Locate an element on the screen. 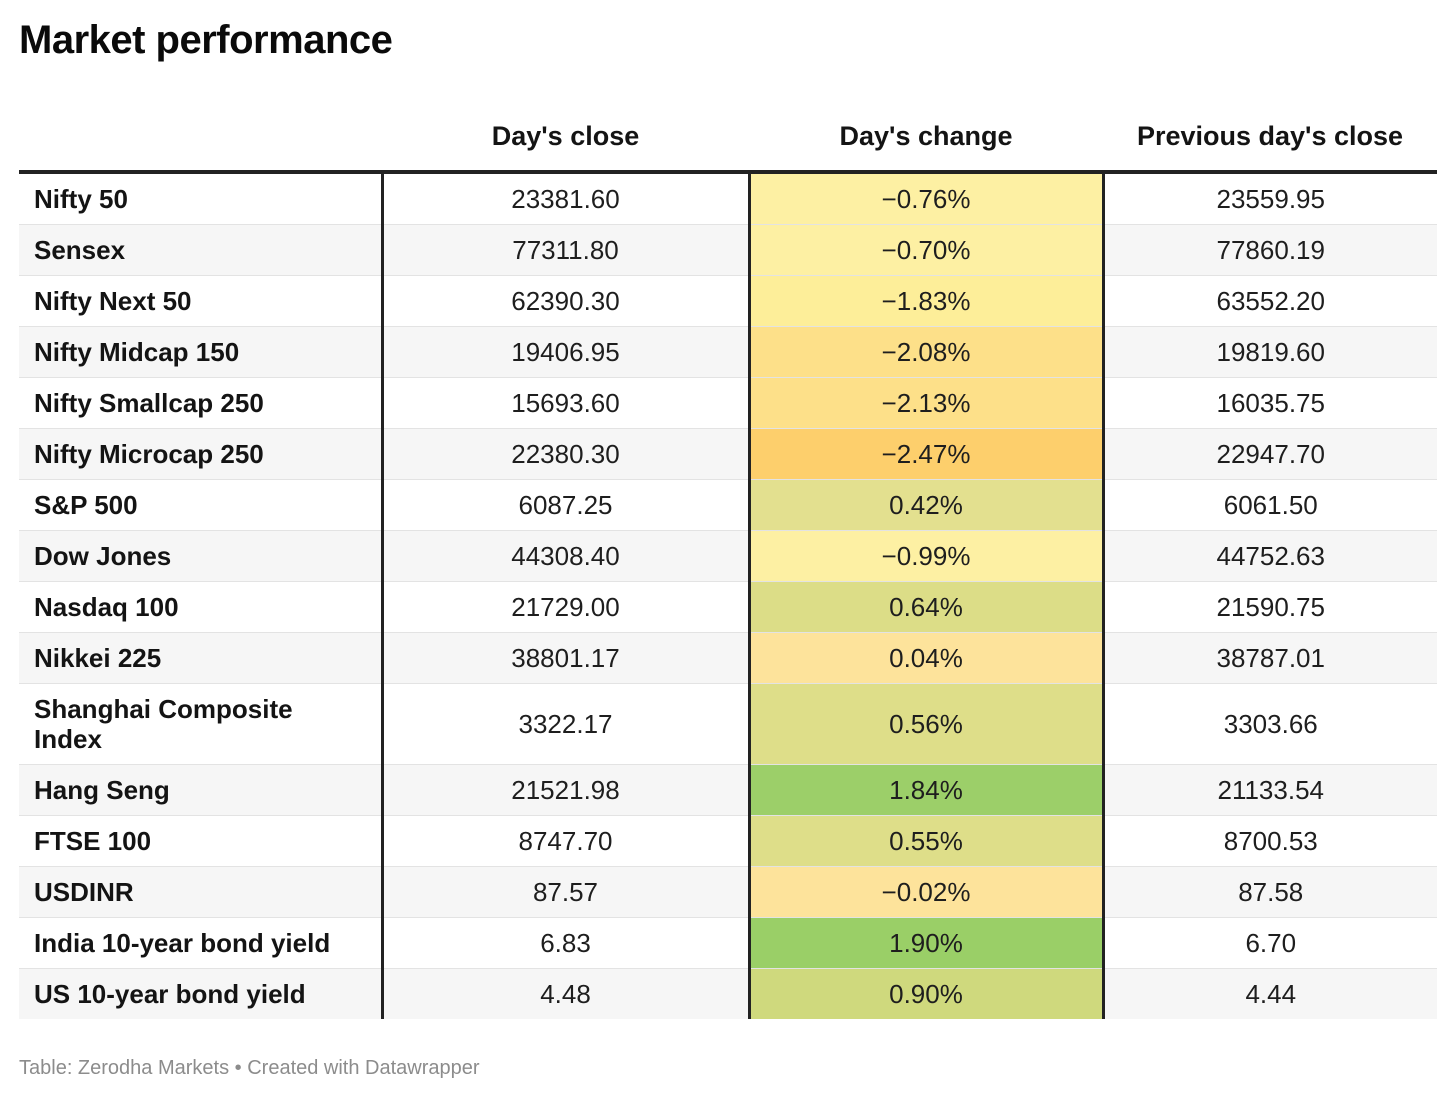  table-row: Nifty 50 23381.60 −0.76% 23559.95 is located at coordinates (728, 198).